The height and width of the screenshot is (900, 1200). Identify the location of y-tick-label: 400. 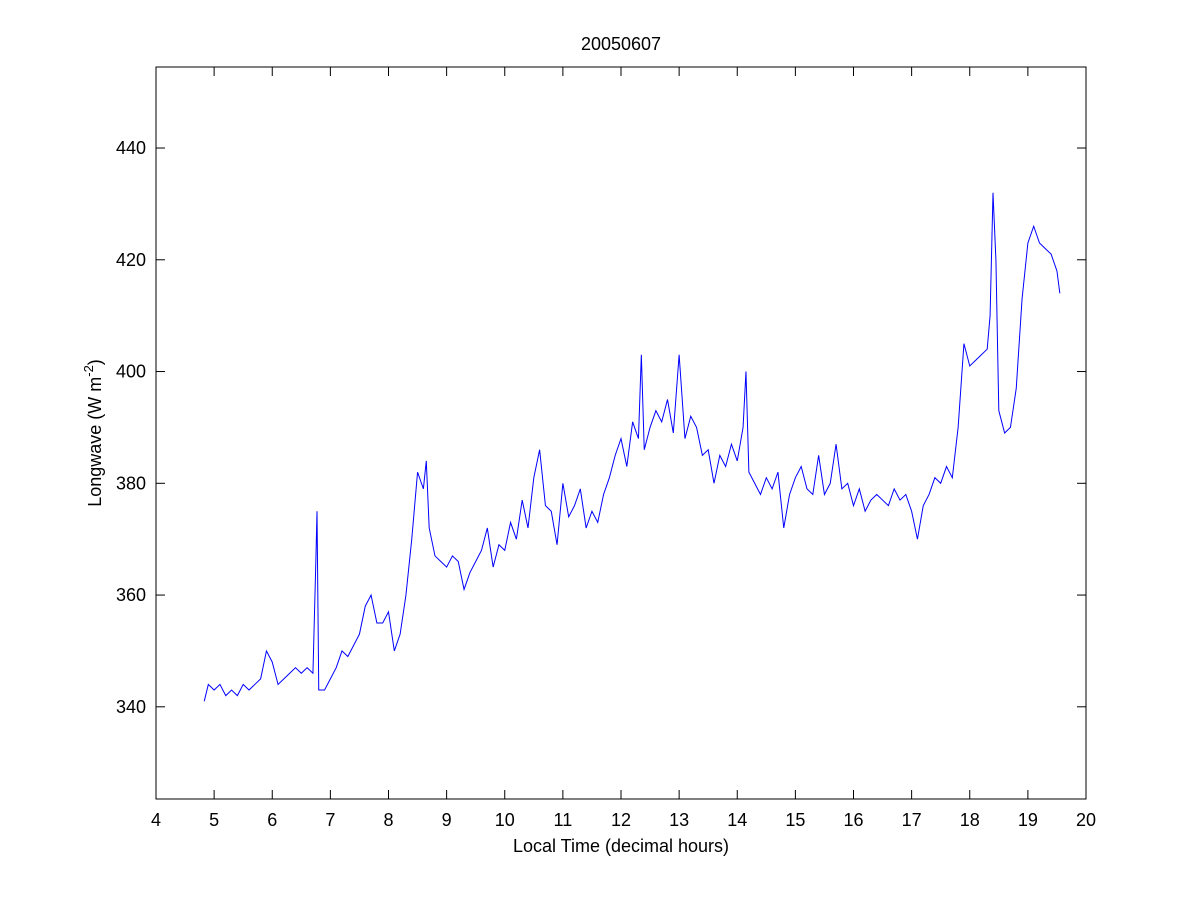
(131, 372).